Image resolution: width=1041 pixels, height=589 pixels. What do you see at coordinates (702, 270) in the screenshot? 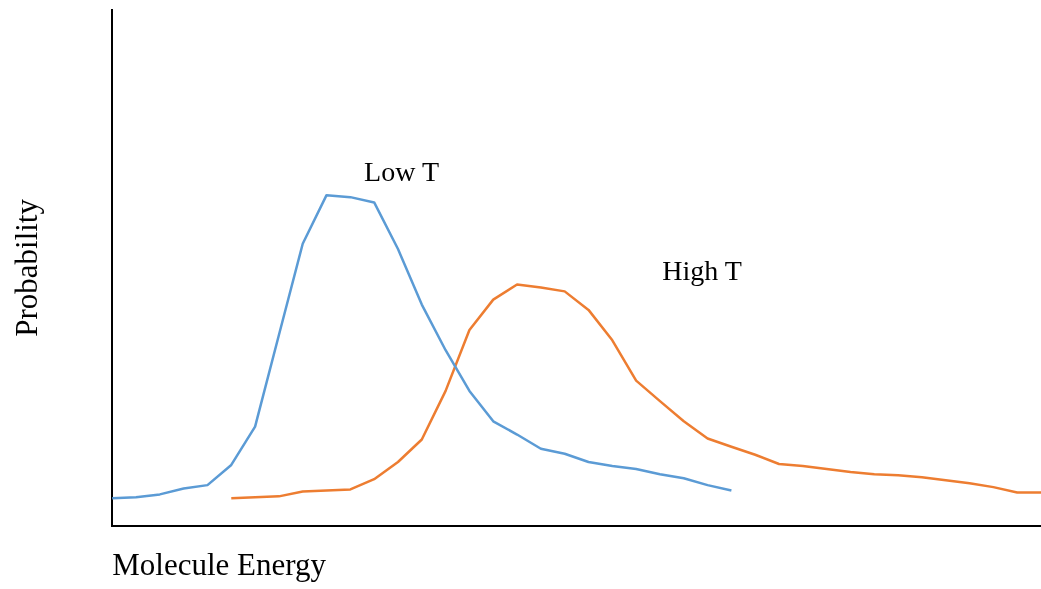
I see `text: High T` at bounding box center [702, 270].